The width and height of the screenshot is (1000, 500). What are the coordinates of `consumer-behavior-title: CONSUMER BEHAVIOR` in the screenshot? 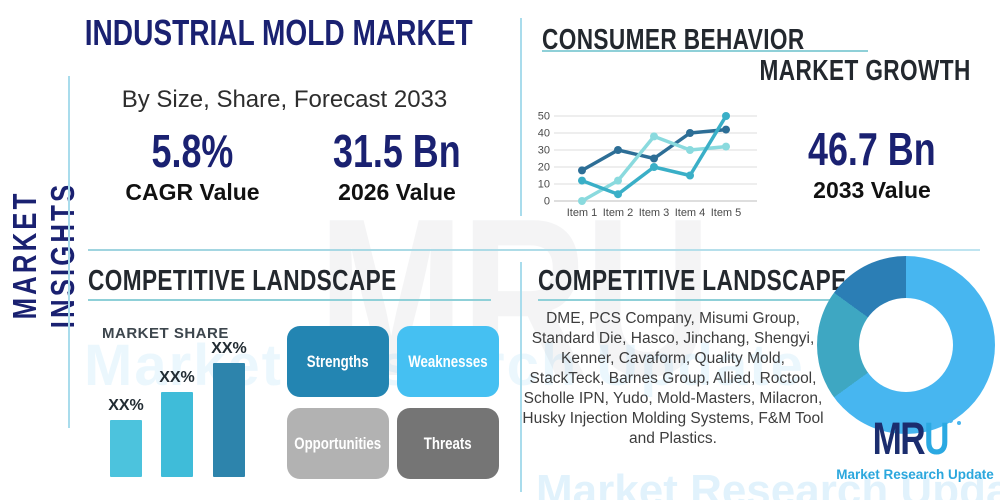 It's located at (673, 40).